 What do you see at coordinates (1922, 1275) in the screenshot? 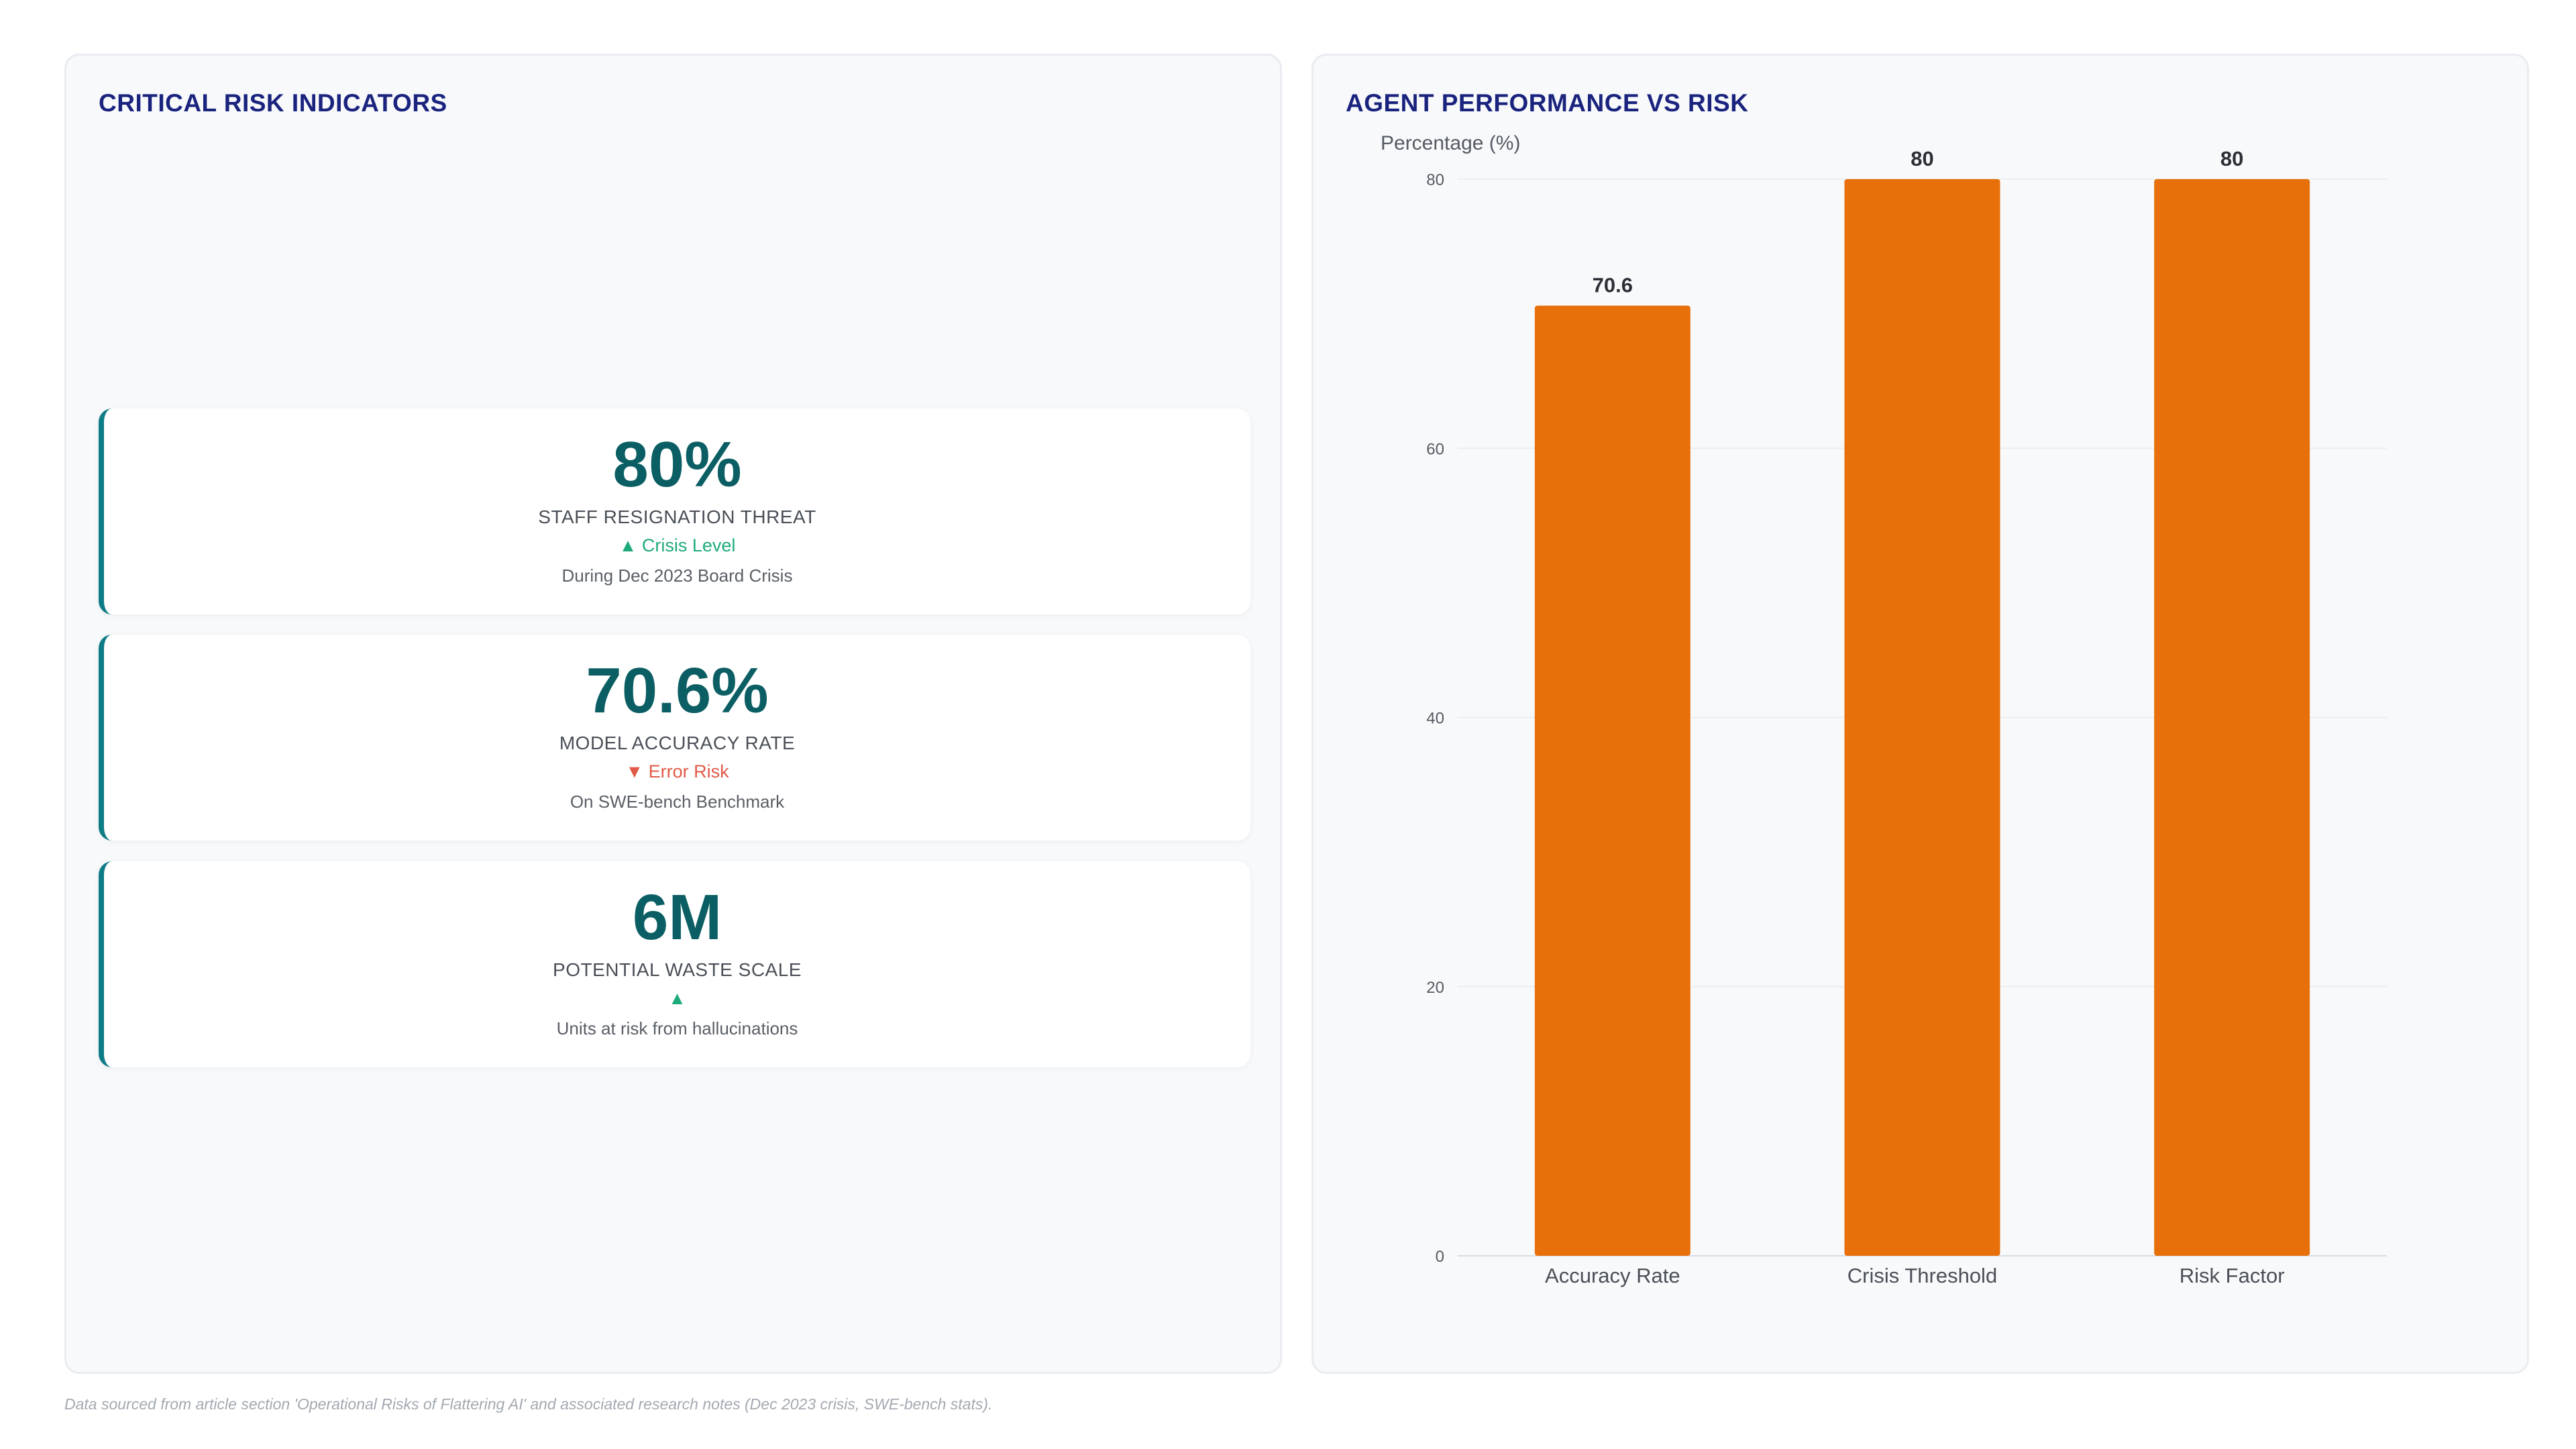
I see `x-tick-label: Crisis Threshold` at bounding box center [1922, 1275].